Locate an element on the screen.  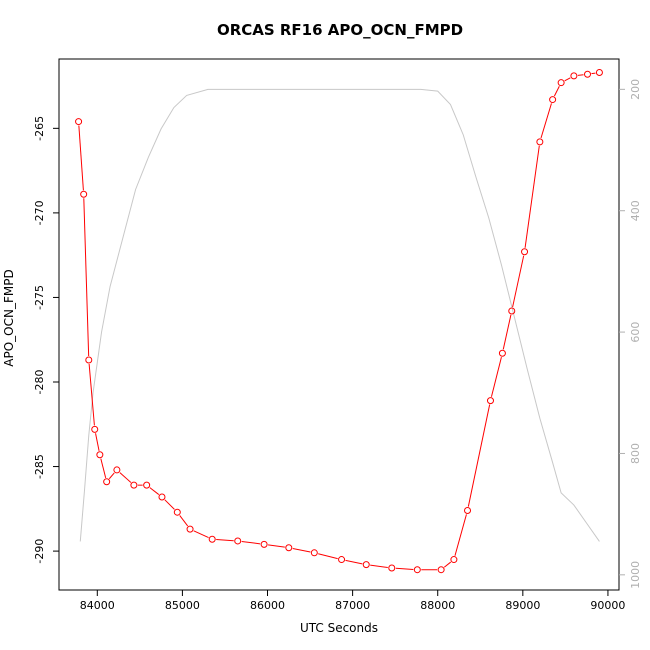
x-tick-label: 84000 is located at coordinates (97, 605).